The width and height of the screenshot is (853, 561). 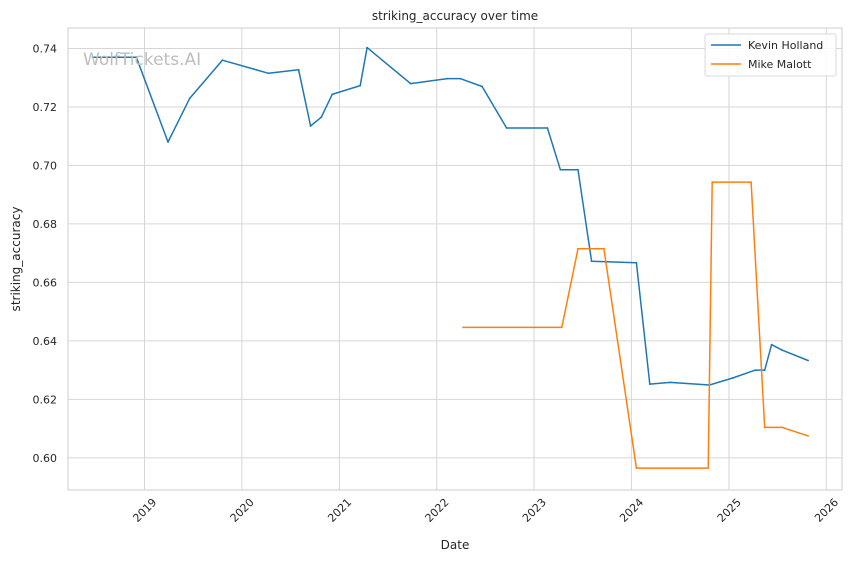 What do you see at coordinates (142, 60) in the screenshot?
I see `watermark-text: WolfTickets.AI` at bounding box center [142, 60].